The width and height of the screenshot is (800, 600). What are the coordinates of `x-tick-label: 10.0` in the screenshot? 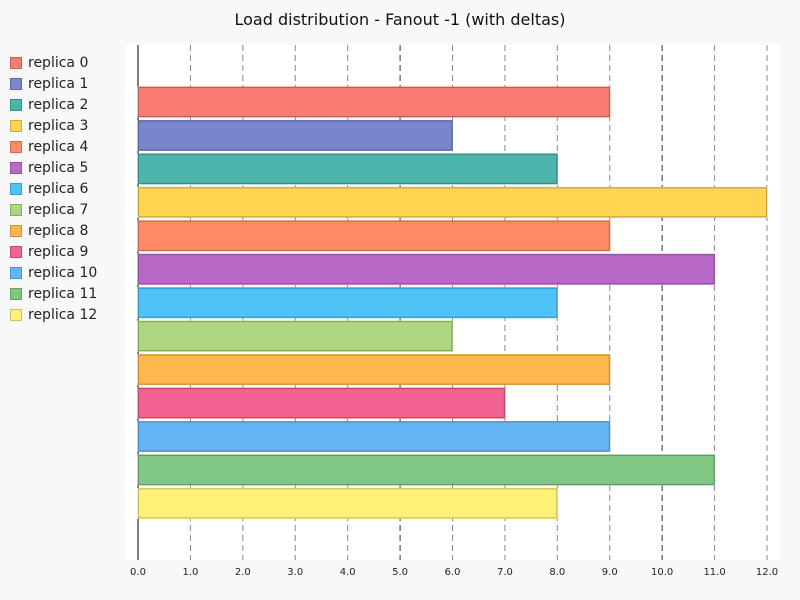 It's located at (662, 572).